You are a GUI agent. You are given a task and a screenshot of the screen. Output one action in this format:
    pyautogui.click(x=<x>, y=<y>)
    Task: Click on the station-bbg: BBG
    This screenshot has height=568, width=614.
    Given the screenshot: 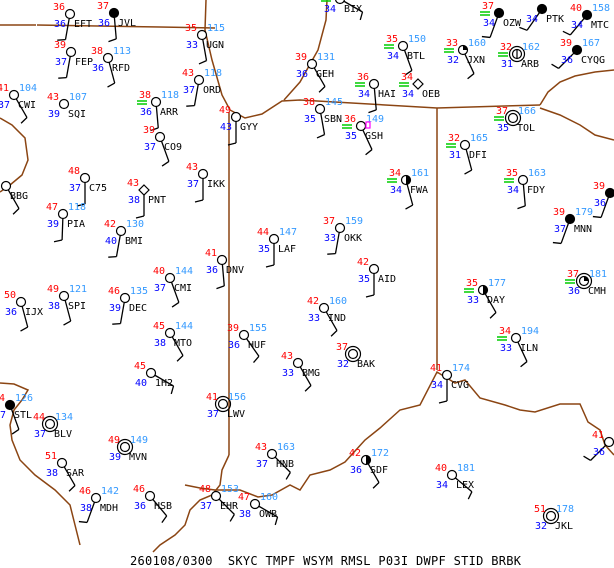 What is the action you would take?
    pyautogui.click(x=15, y=198)
    